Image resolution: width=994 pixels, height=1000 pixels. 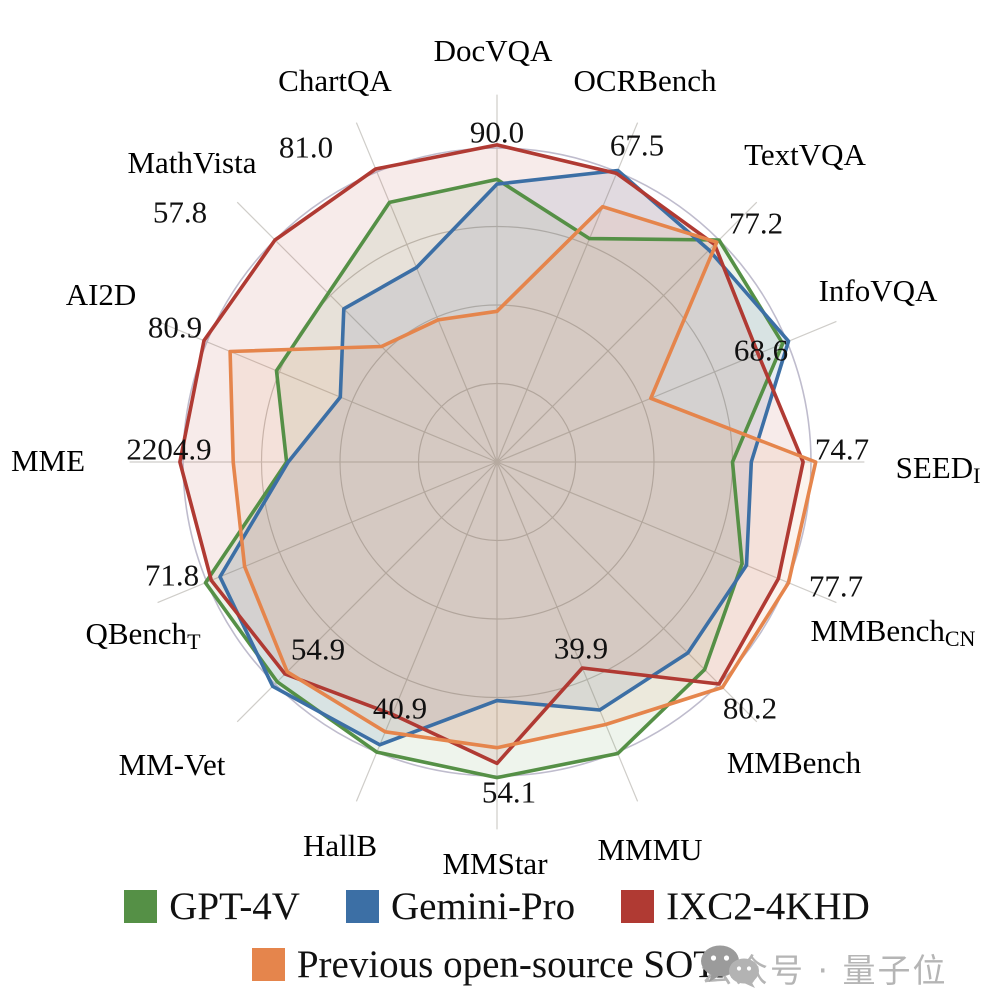 I want to click on axis-label-docvqa: DocVQA, so click(x=493, y=50).